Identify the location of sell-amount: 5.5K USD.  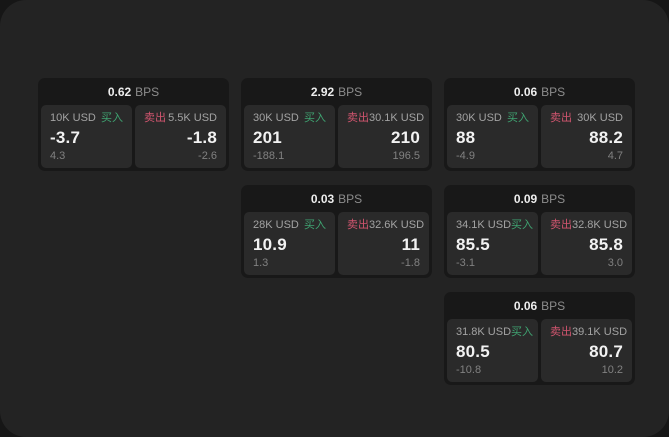
(192, 118).